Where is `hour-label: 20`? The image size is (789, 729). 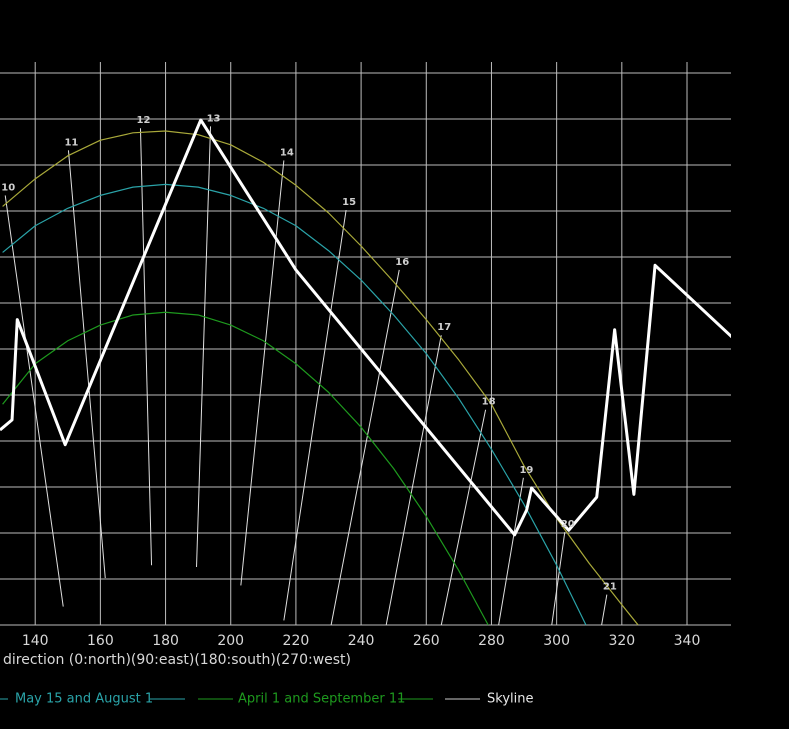
hour-label: 20 is located at coordinates (568, 524).